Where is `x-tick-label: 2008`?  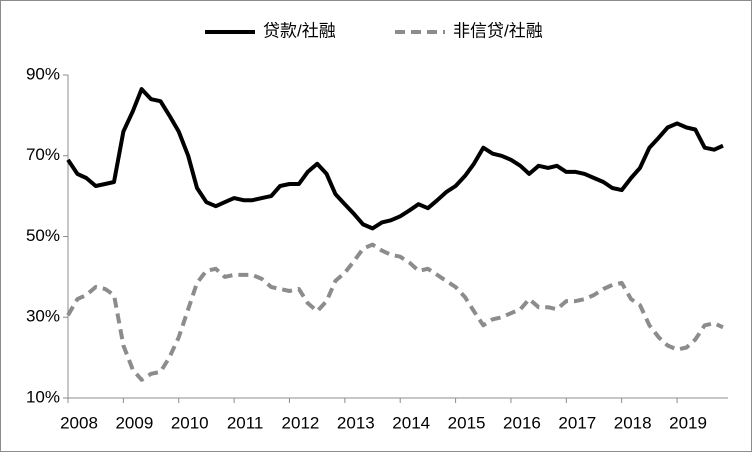
x-tick-label: 2008 is located at coordinates (79, 422).